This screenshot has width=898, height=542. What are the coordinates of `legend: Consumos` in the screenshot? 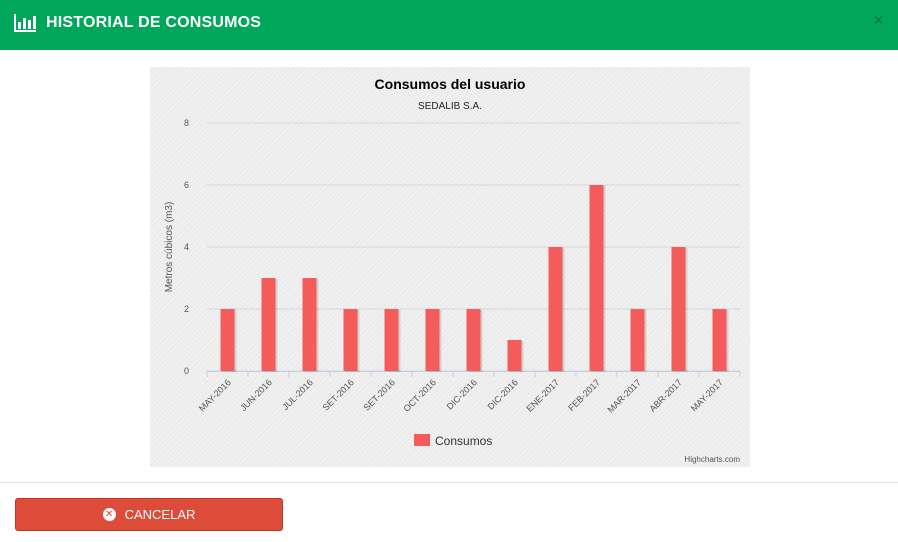 It's located at (453, 441).